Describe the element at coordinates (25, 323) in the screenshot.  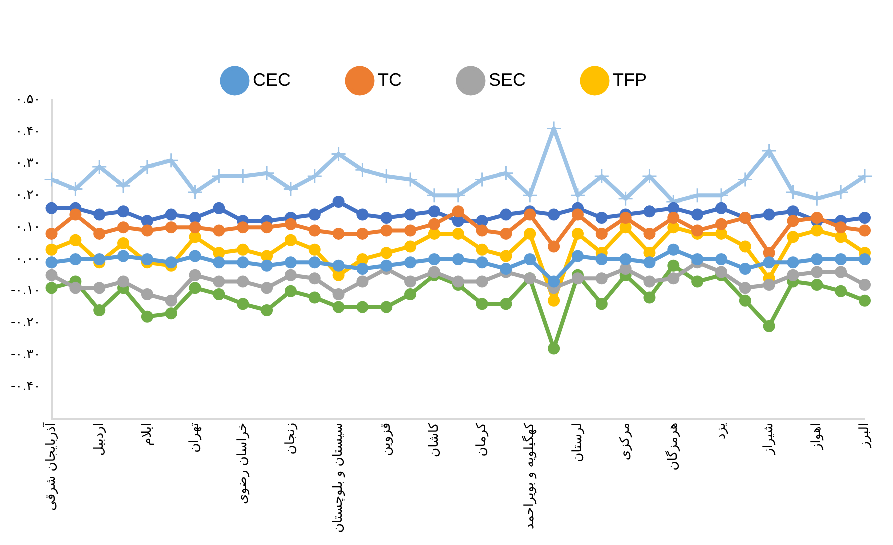
I see `y-tick-label: -۰.۲۰` at that location.